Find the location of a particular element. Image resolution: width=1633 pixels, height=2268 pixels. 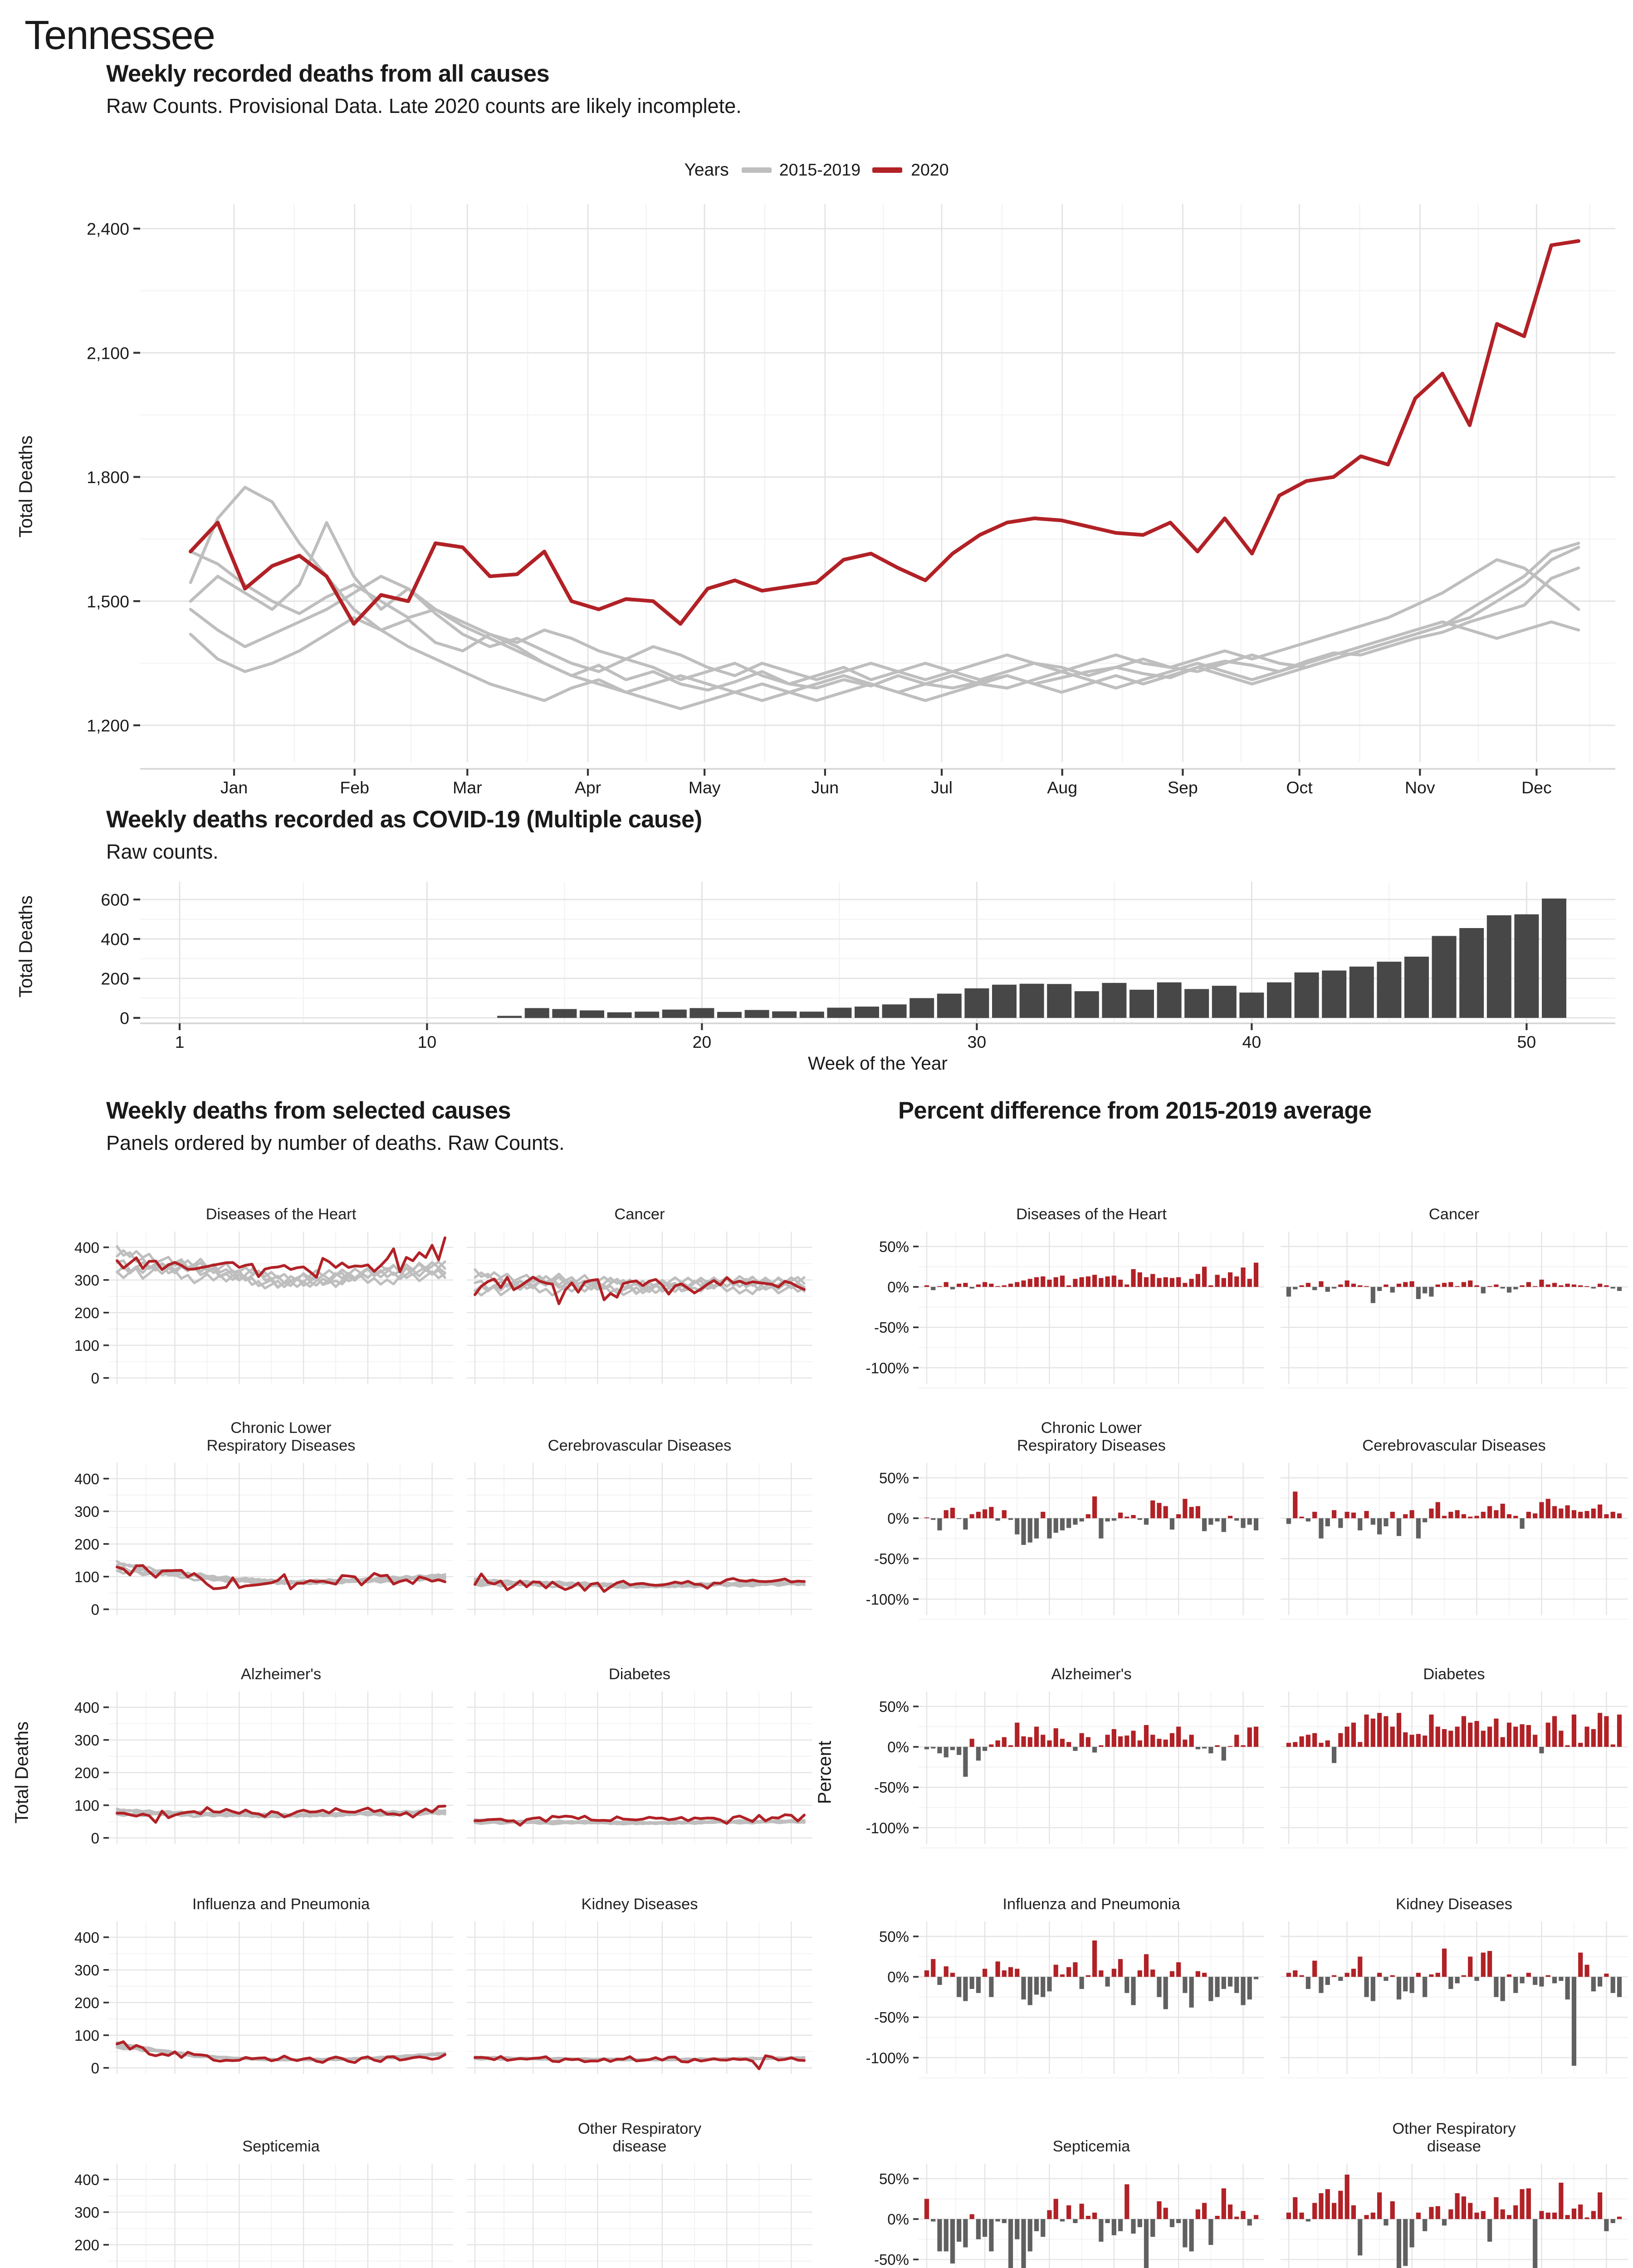

y-tick-label: 0 is located at coordinates (95, 1839).